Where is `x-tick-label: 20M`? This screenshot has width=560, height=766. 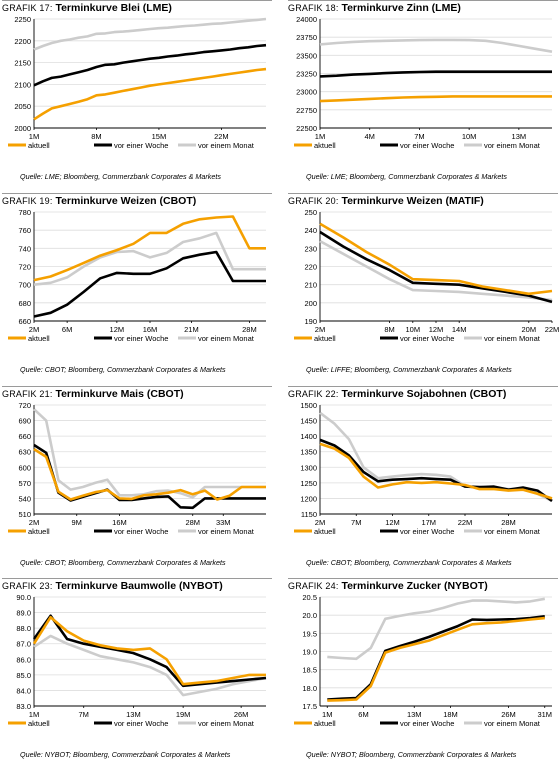
x-tick-label: 20M is located at coordinates (529, 329).